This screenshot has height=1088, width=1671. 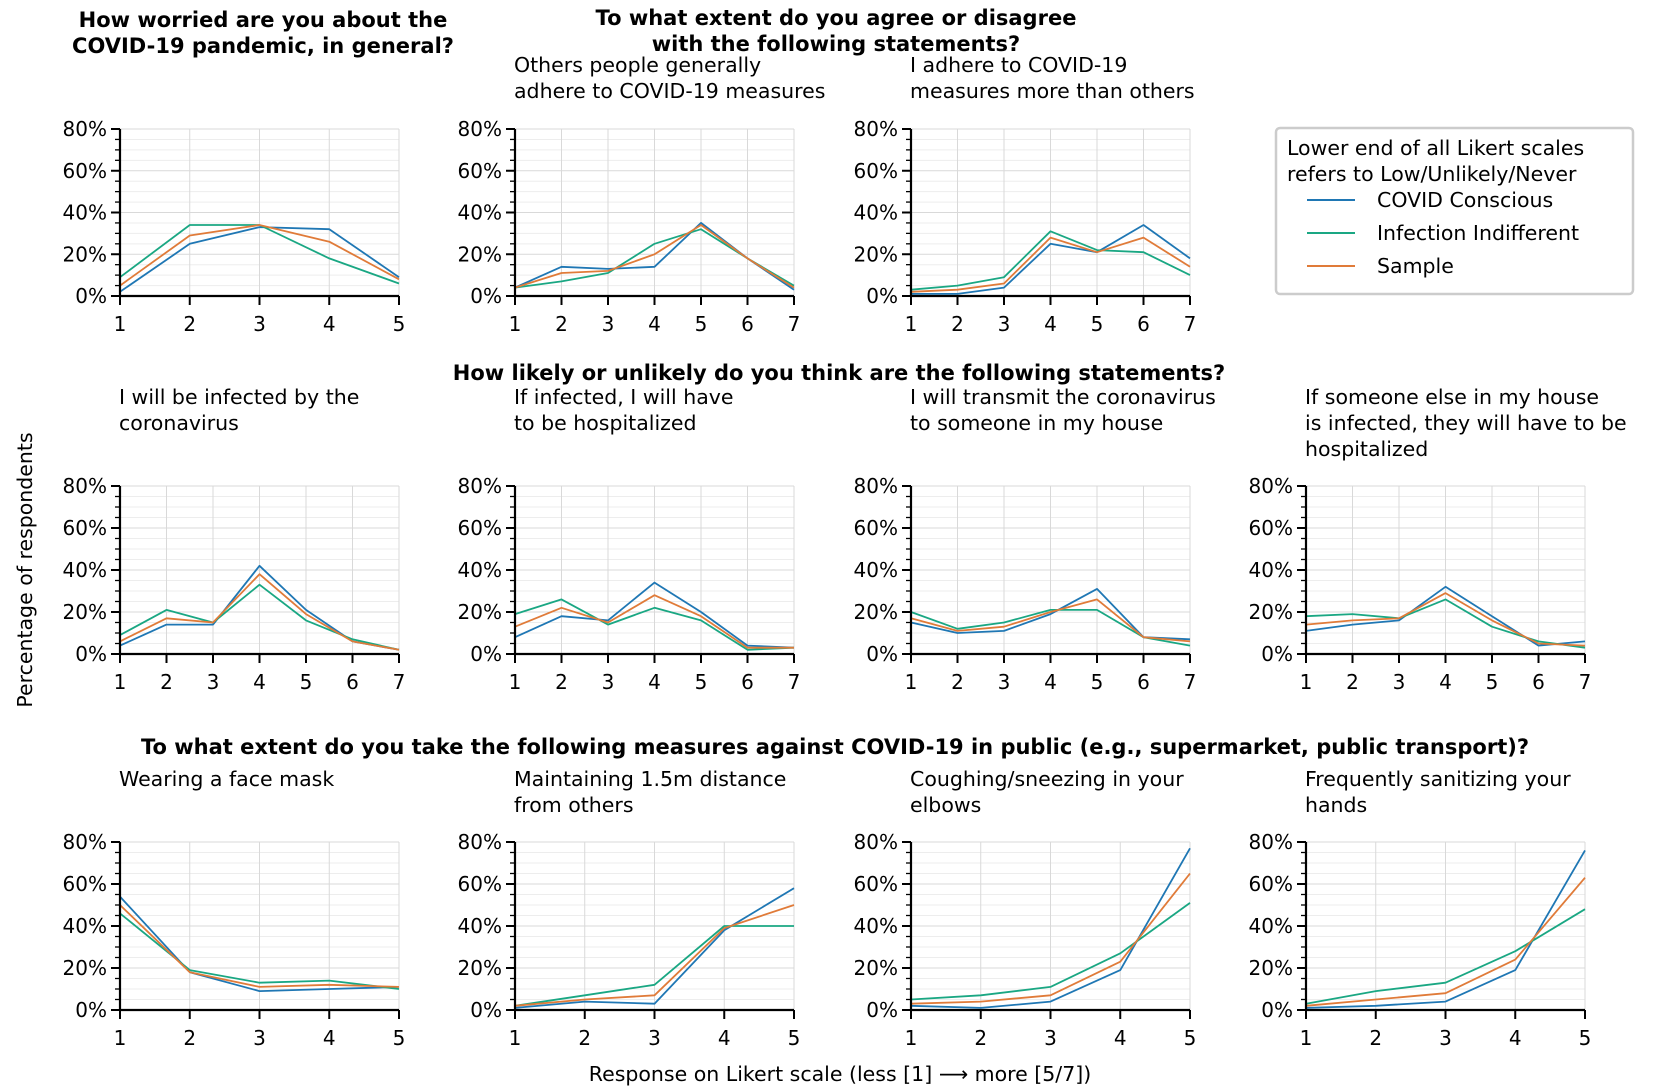 What do you see at coordinates (624, 397) in the screenshot?
I see `panel-title: If infected, I will have` at bounding box center [624, 397].